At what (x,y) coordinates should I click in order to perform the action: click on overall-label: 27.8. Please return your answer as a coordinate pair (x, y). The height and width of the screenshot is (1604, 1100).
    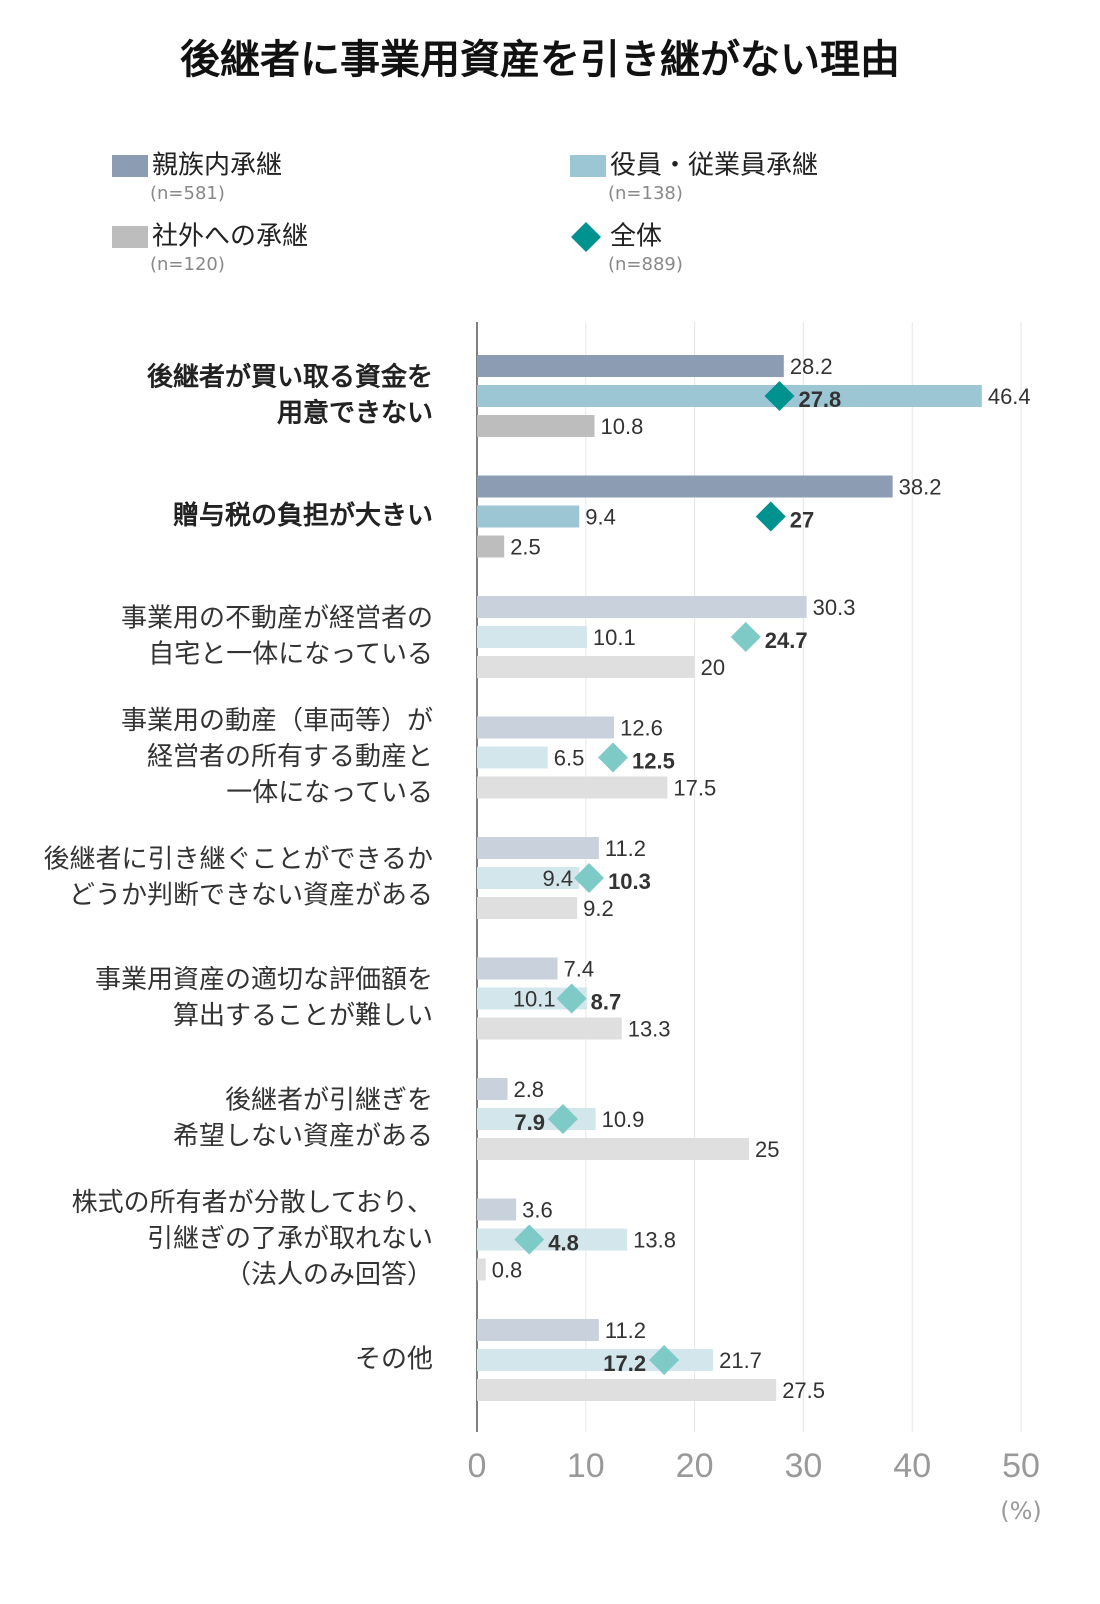
    Looking at the image, I should click on (819, 399).